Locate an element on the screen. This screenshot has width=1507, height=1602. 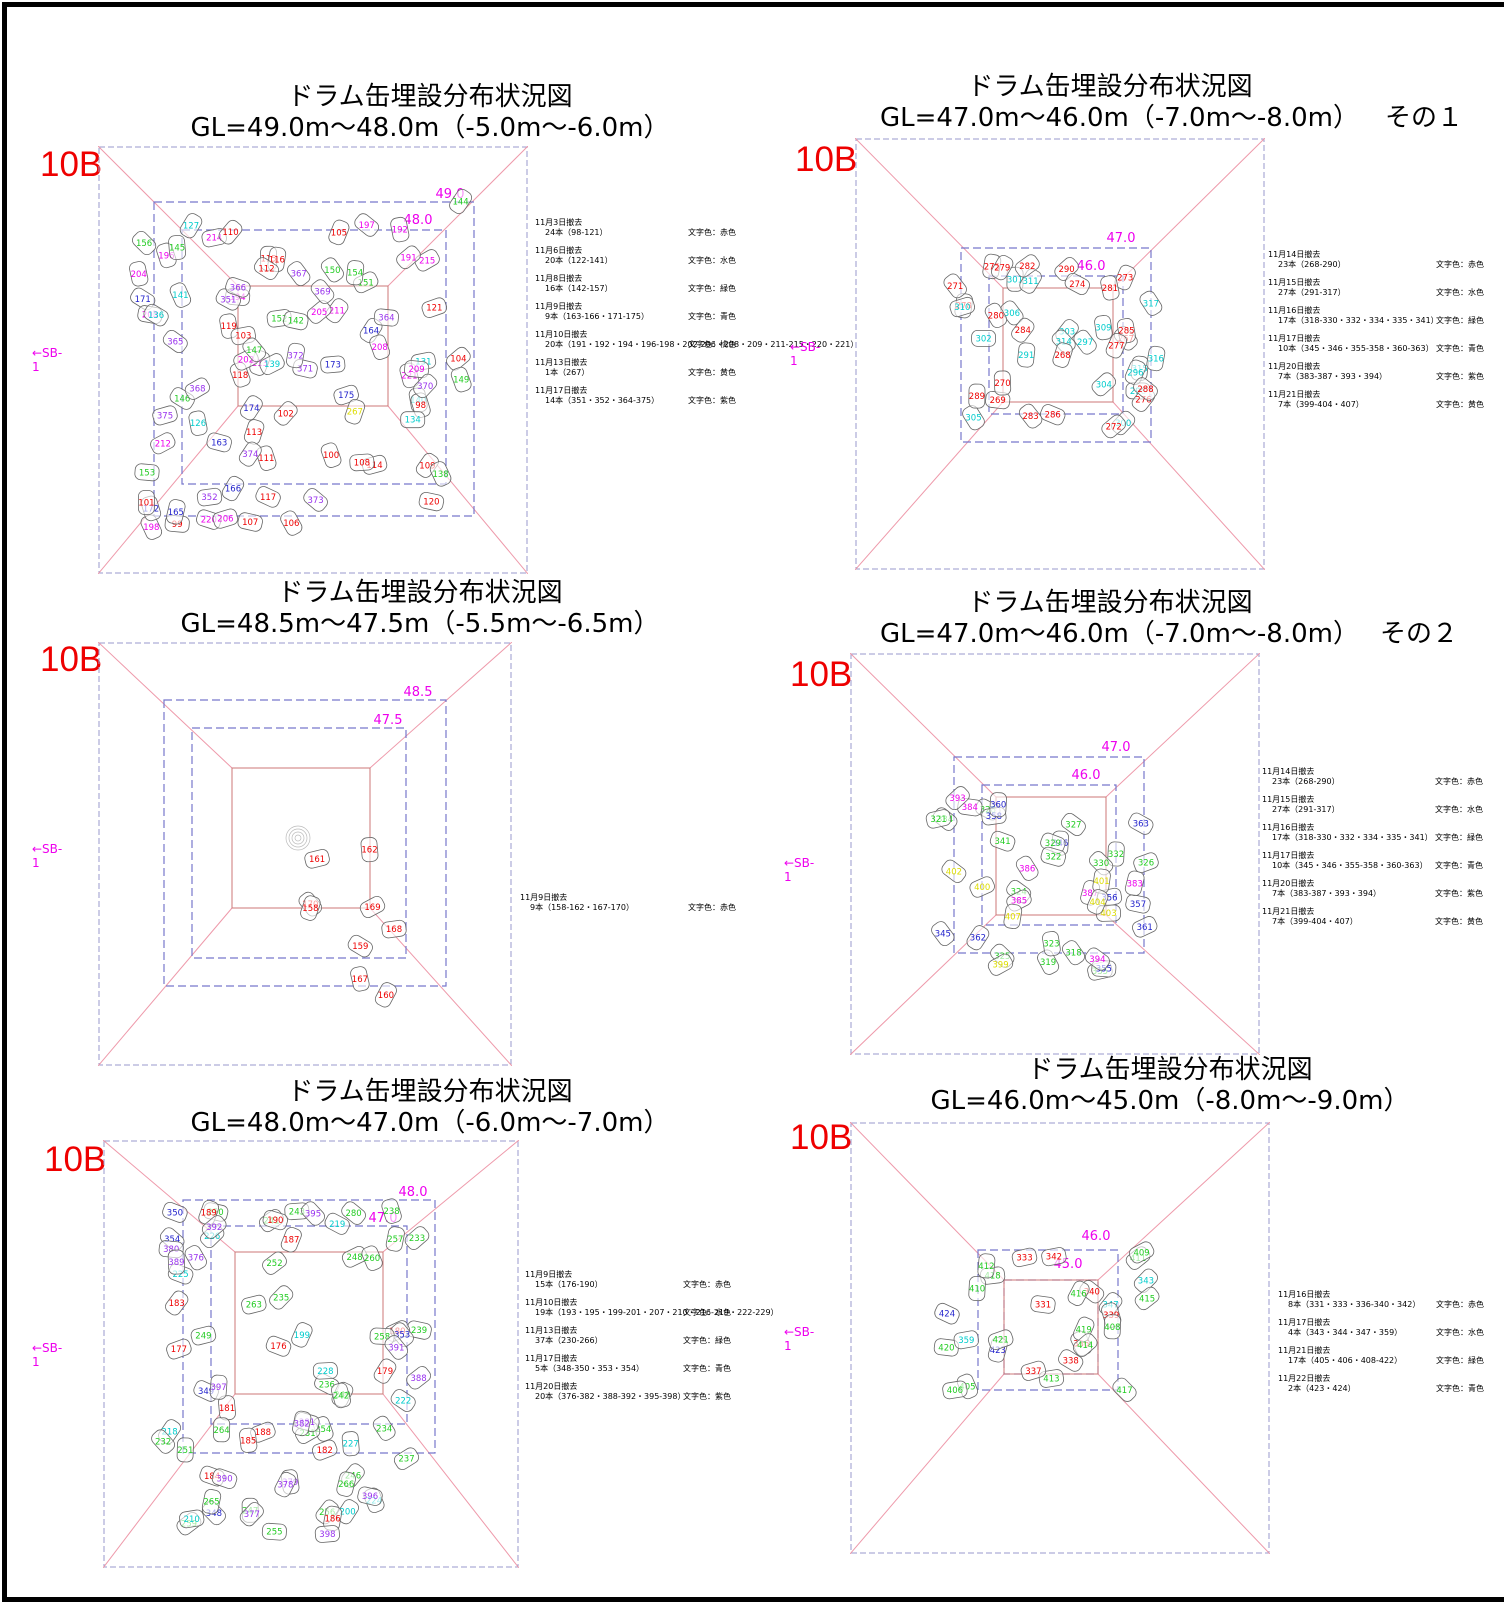
drum-number: 175 is located at coordinates (346, 396).